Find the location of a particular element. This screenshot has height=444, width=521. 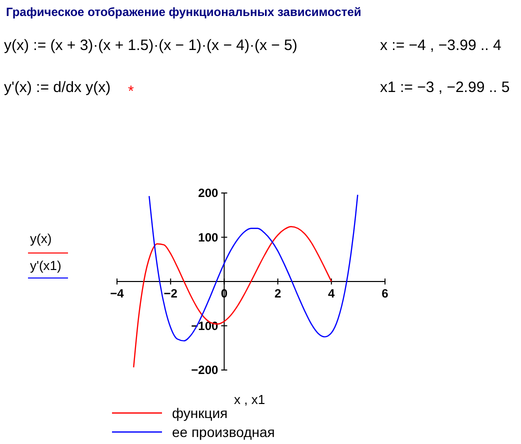

y2-axis-title: y'(x1) is located at coordinates (46, 265).